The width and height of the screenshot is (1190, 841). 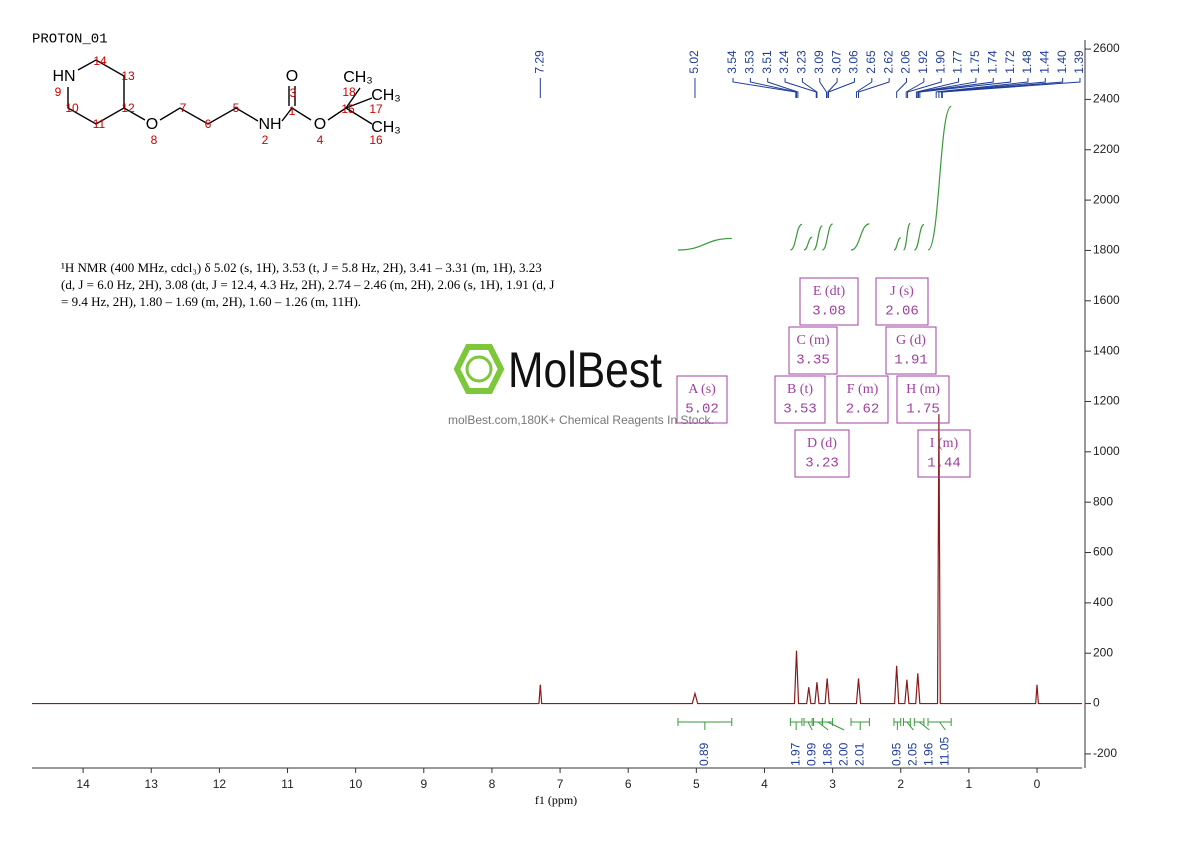 What do you see at coordinates (287, 784) in the screenshot?
I see `x-tick-label: 11` at bounding box center [287, 784].